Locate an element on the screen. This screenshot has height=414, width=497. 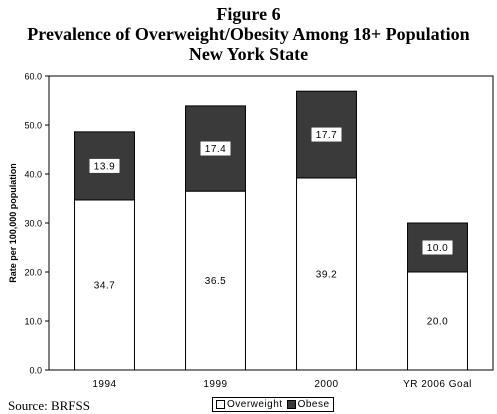
data-label-obese: 17.4 is located at coordinates (215, 149).